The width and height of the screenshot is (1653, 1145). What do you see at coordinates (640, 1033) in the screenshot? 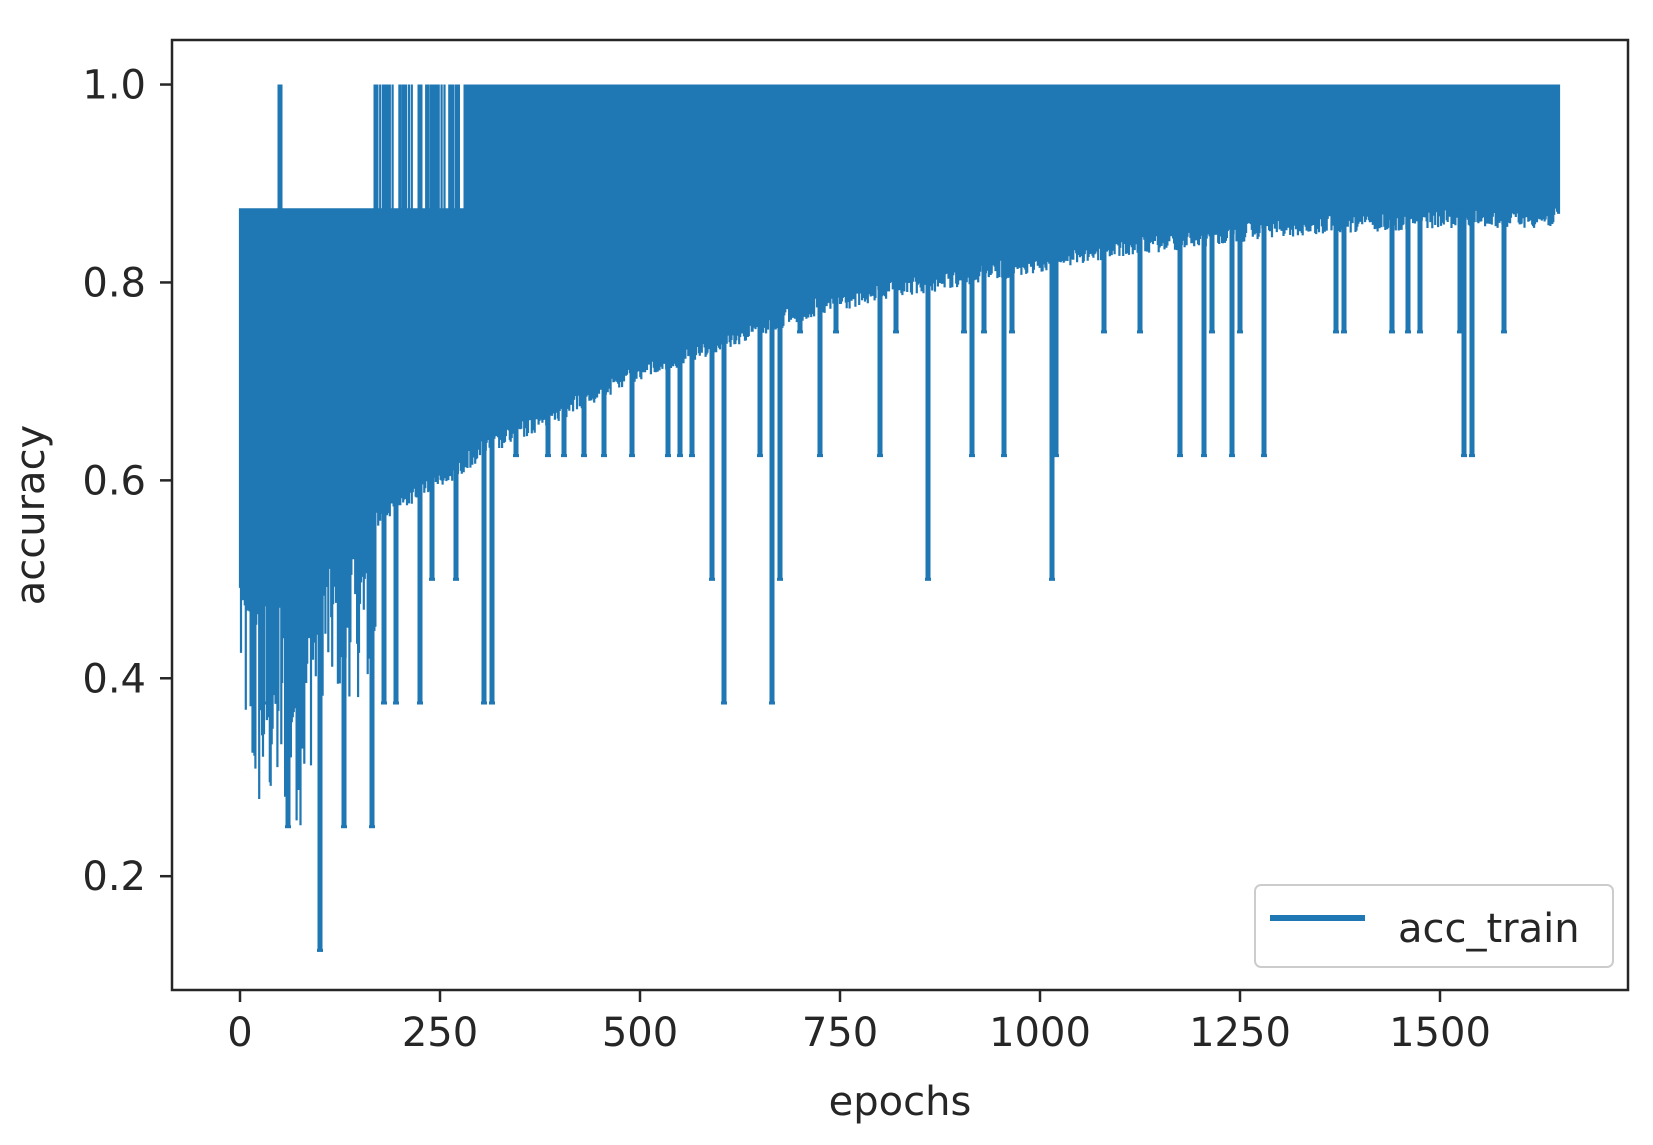
I see `x-tick-label: 500` at bounding box center [640, 1033].